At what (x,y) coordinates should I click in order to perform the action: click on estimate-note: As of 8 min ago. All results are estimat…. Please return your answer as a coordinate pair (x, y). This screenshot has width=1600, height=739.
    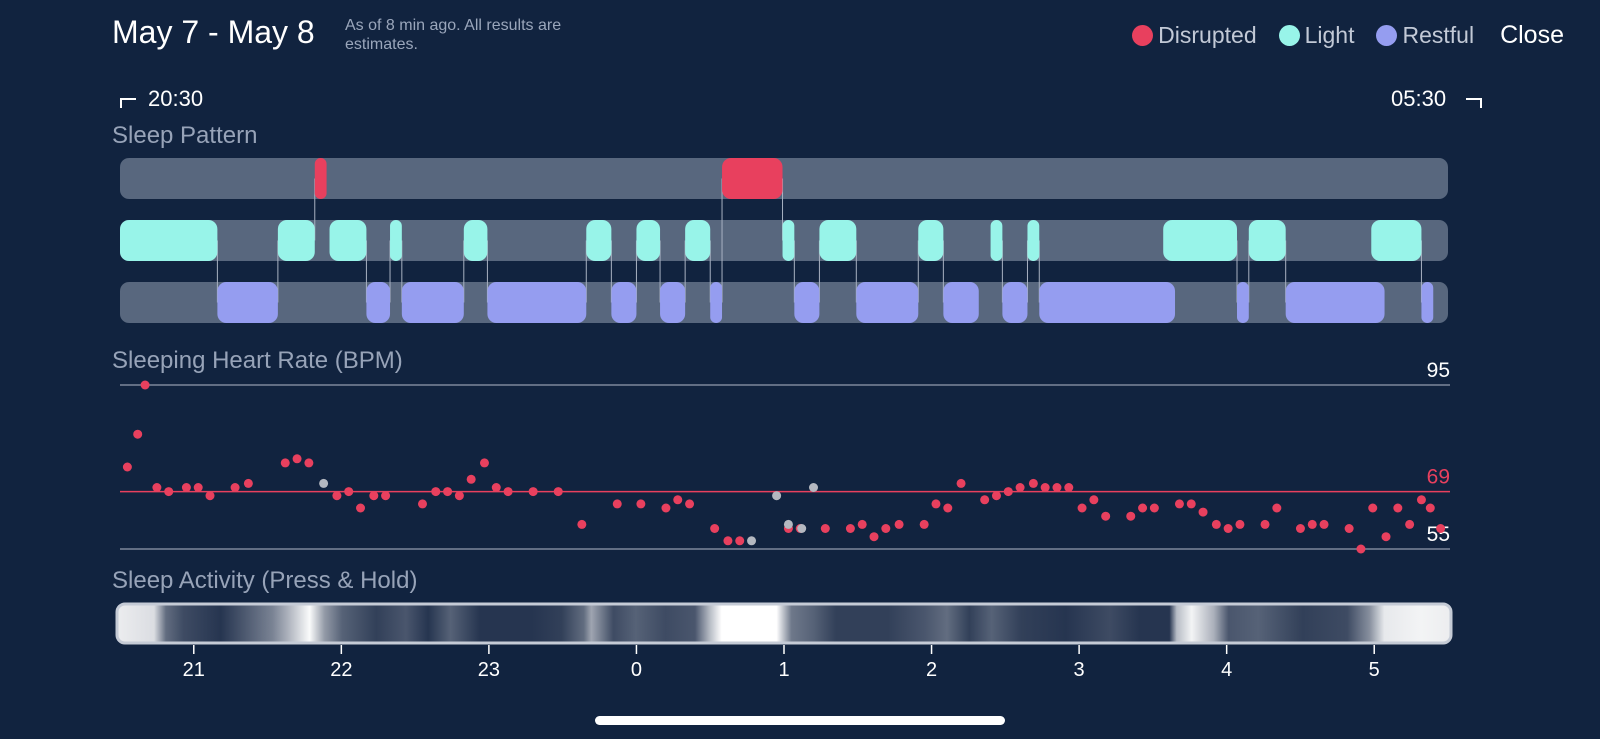
    Looking at the image, I should click on (453, 35).